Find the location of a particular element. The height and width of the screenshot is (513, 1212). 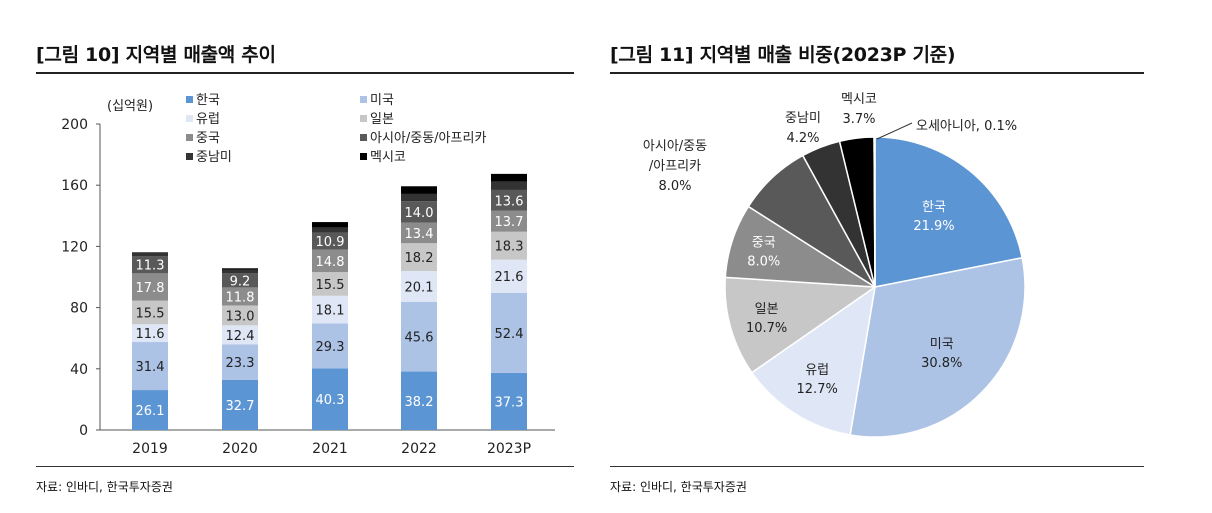

pie-outside-name: 멕시코 is located at coordinates (859, 99).